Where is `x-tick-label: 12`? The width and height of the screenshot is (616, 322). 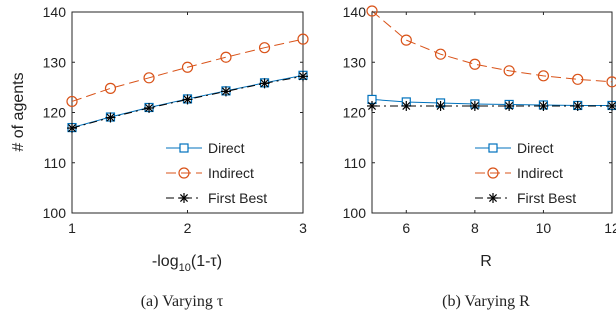 x-tick-label: 12 is located at coordinates (610, 228).